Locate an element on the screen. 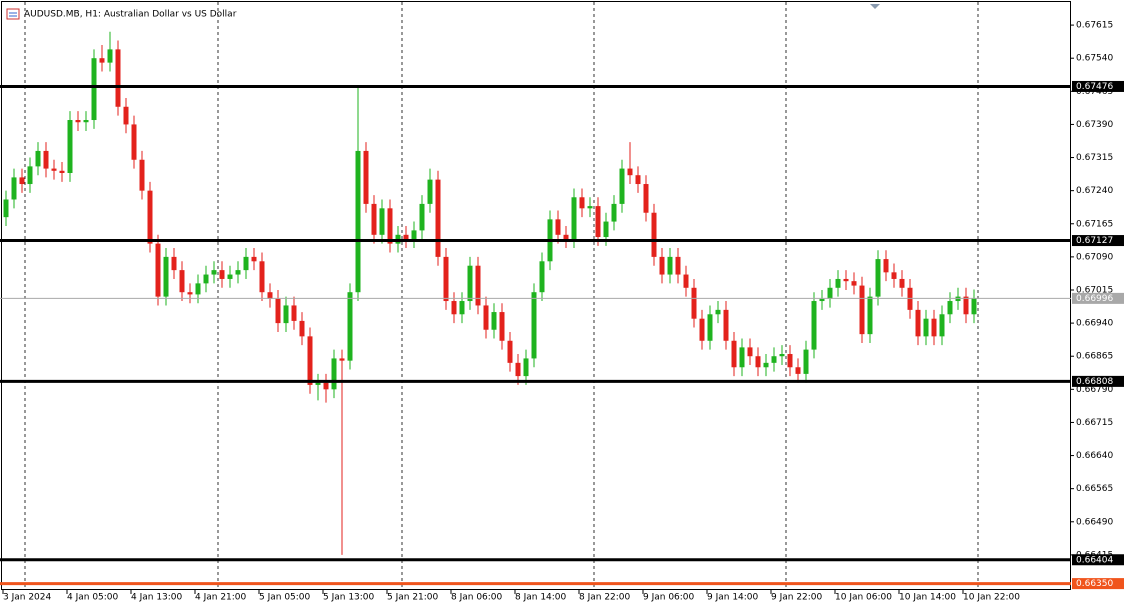  x-tick-label: 5 Jan 05:00 is located at coordinates (285, 598).